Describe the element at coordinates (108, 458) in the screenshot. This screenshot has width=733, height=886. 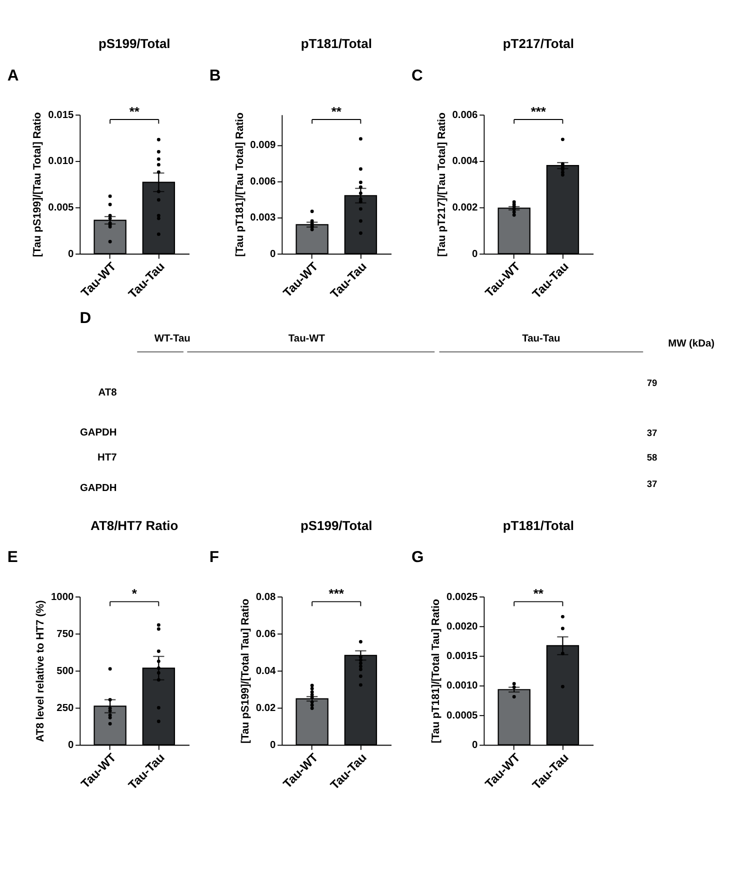
I see `text: HT7` at that location.